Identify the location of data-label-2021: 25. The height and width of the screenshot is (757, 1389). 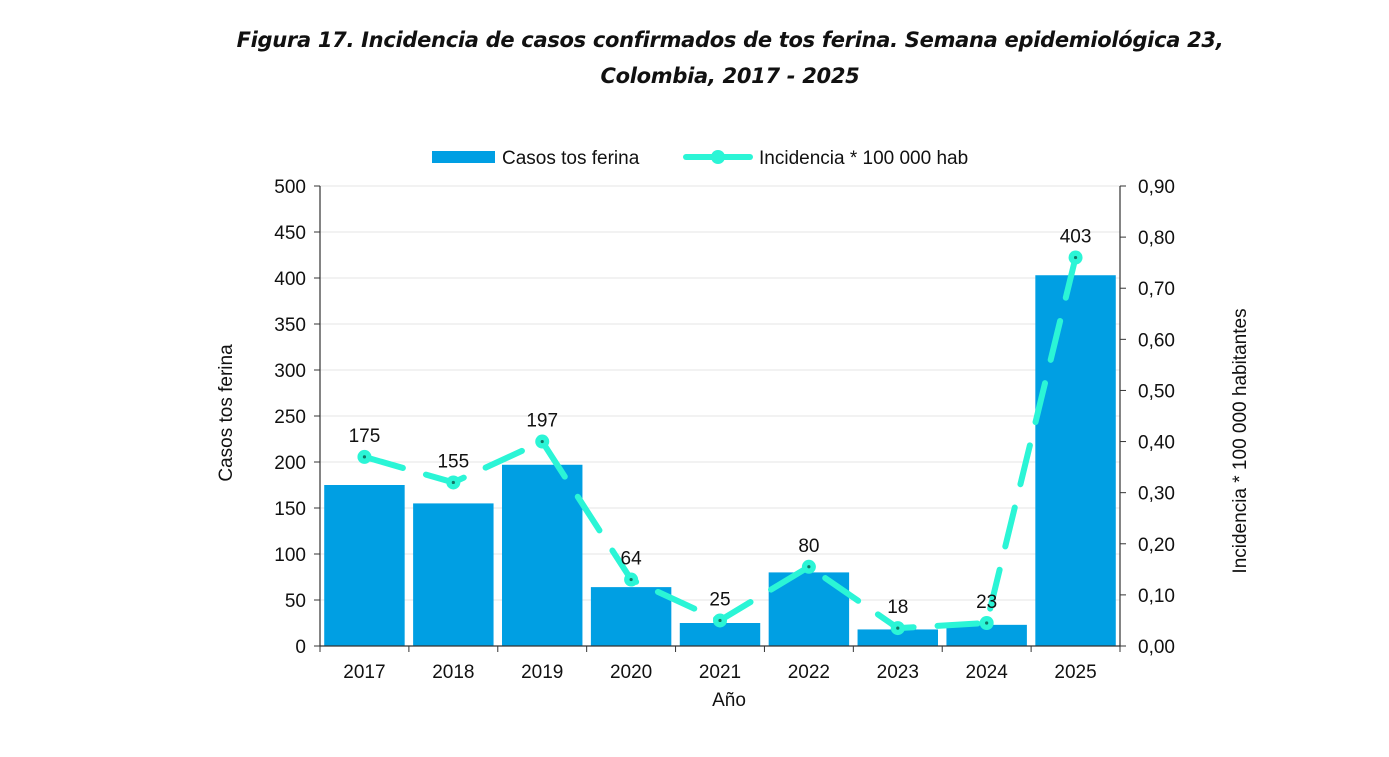
(719, 599).